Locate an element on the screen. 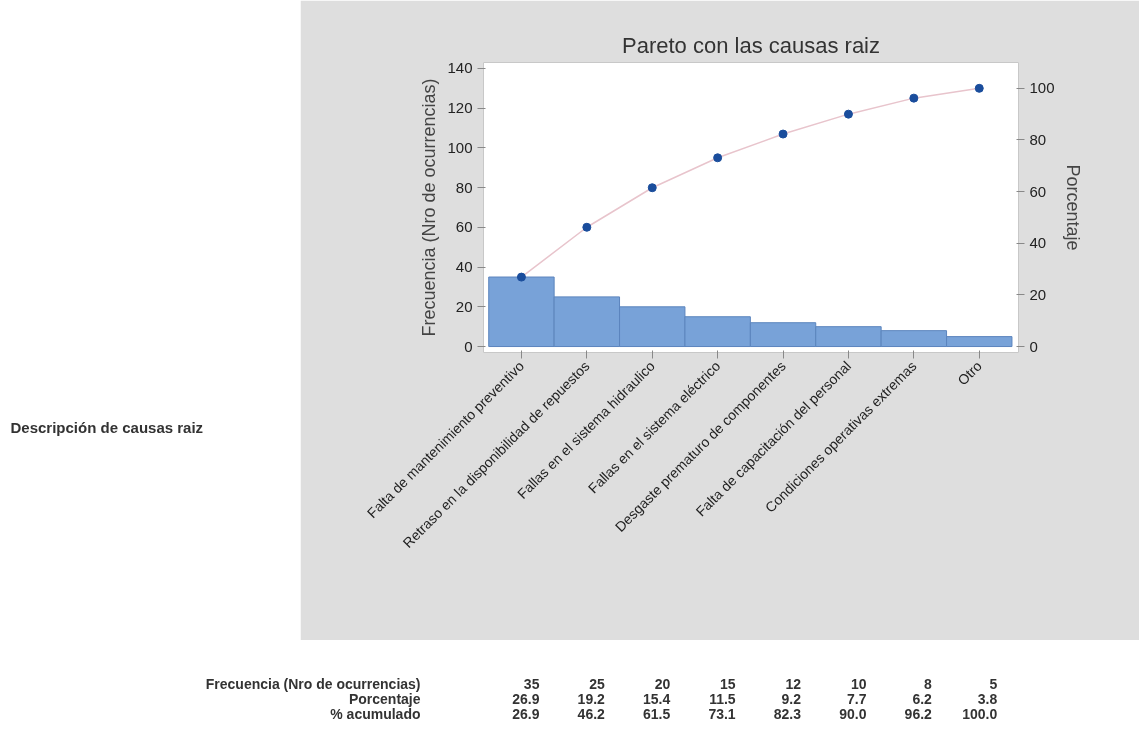 This screenshot has width=1139, height=751. data-label: 46.2 is located at coordinates (591, 713).